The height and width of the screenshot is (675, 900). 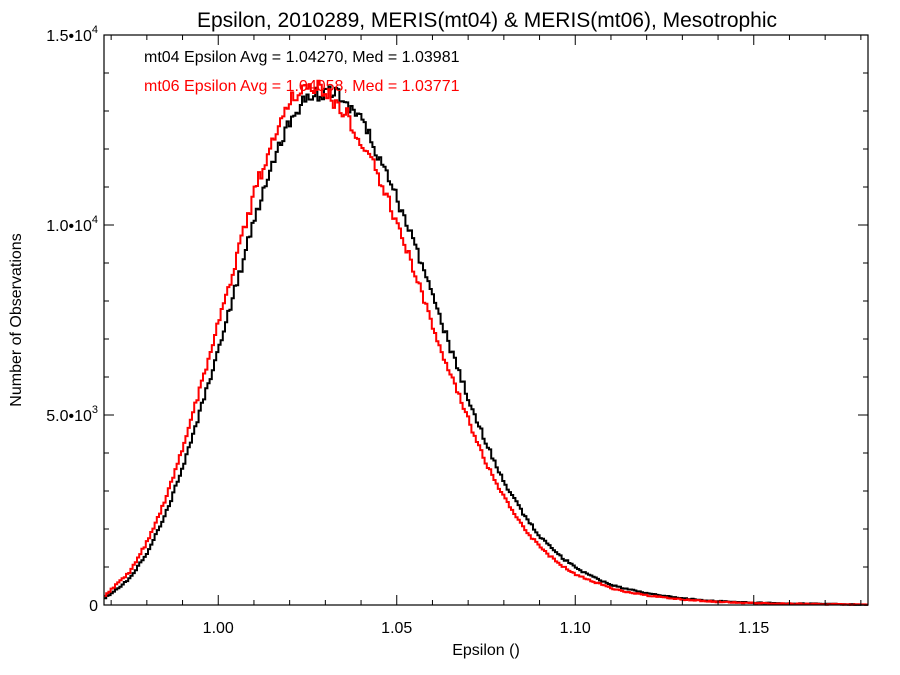 What do you see at coordinates (396, 628) in the screenshot?
I see `x-tick-label: 1.05` at bounding box center [396, 628].